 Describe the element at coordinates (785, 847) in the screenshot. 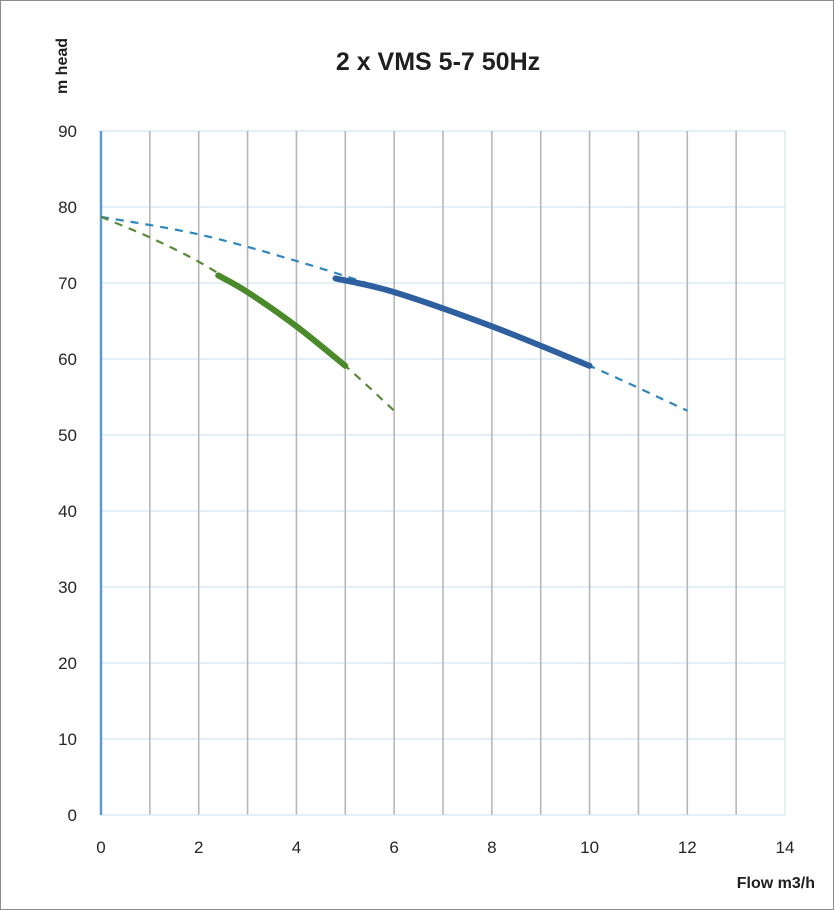

I see `x-tick-label: 14` at that location.